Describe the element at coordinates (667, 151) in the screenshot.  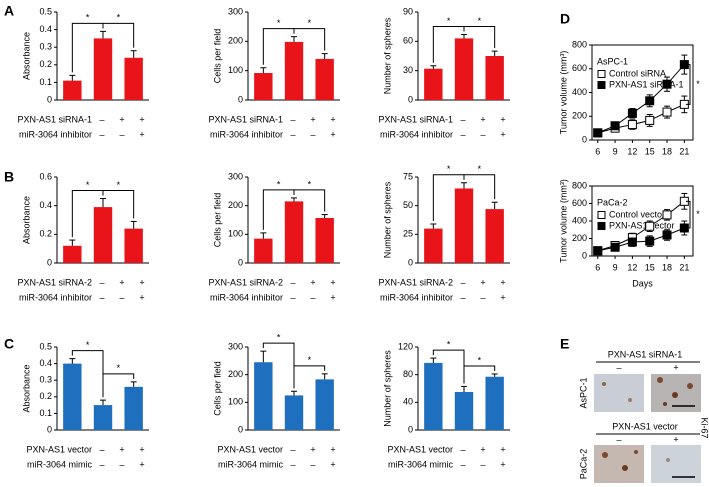
I see `x-tick-label: 18` at that location.